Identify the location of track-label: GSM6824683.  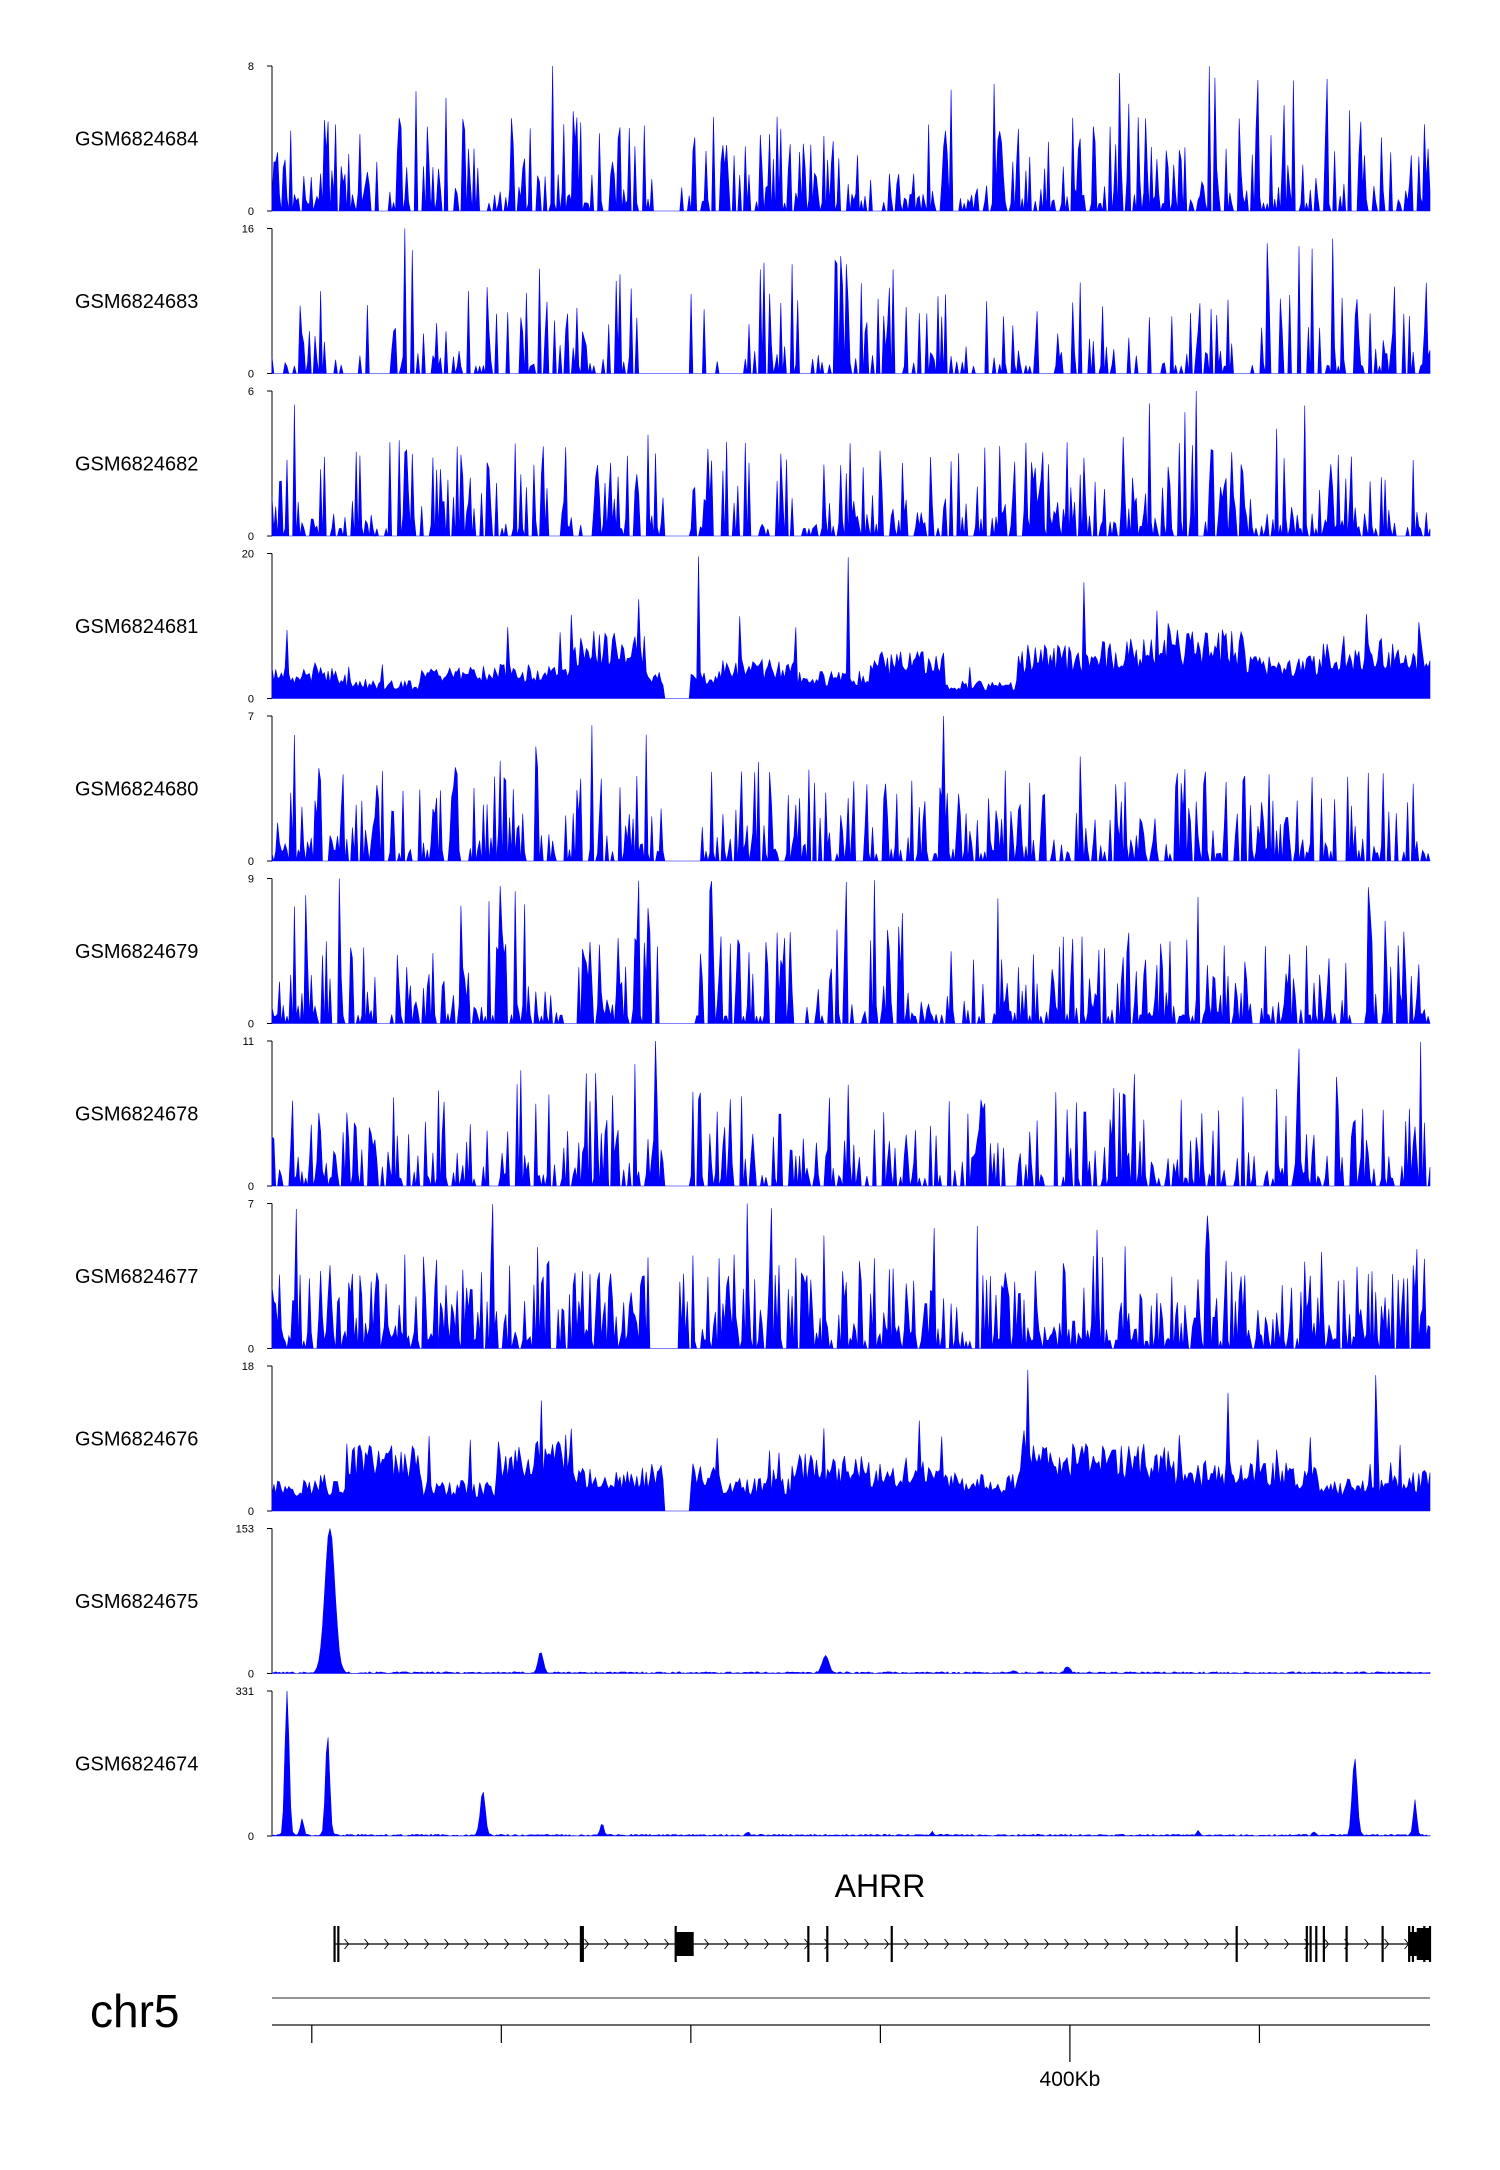
(136, 302).